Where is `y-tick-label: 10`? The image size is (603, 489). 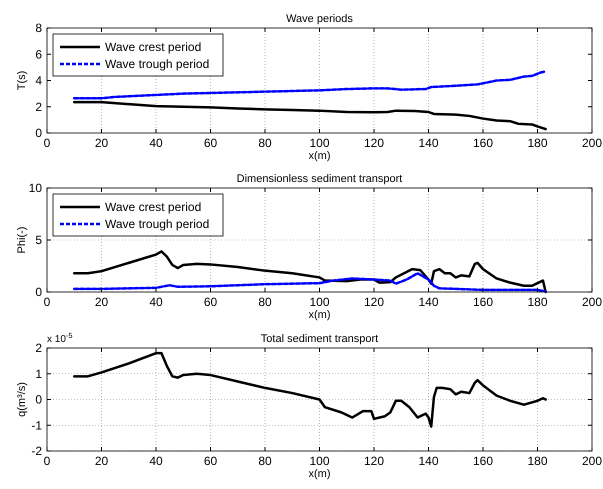
y-tick-label: 10 is located at coordinates (35, 188).